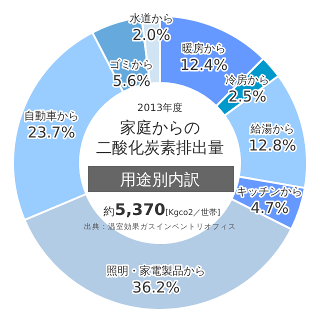 This screenshot has height=320, width=320. Describe the element at coordinates (269, 208) in the screenshot. I see `data-label: 4.7%` at that location.